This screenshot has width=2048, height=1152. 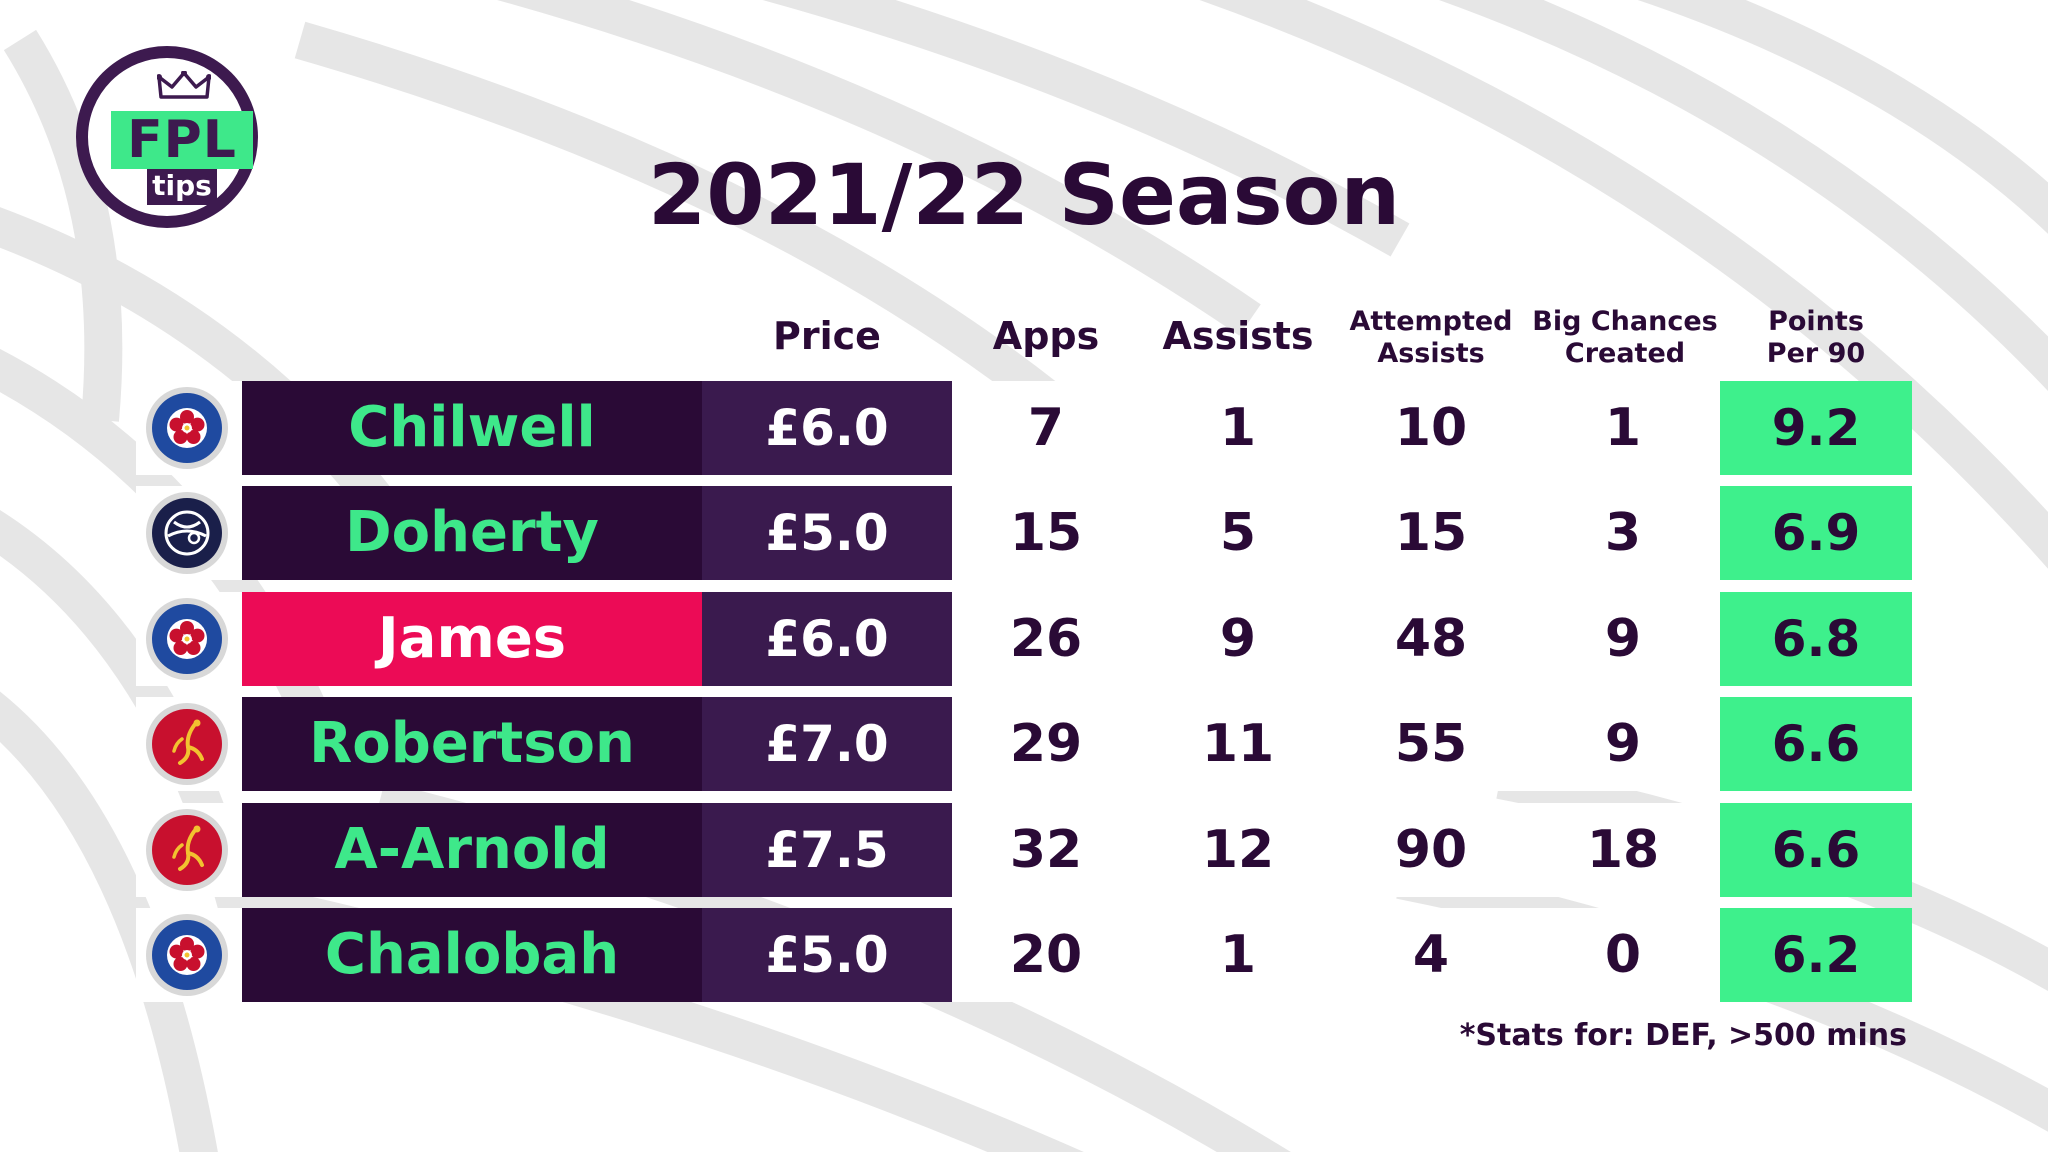 What do you see at coordinates (1046, 336) in the screenshot?
I see `column-header-apps: Apps` at bounding box center [1046, 336].